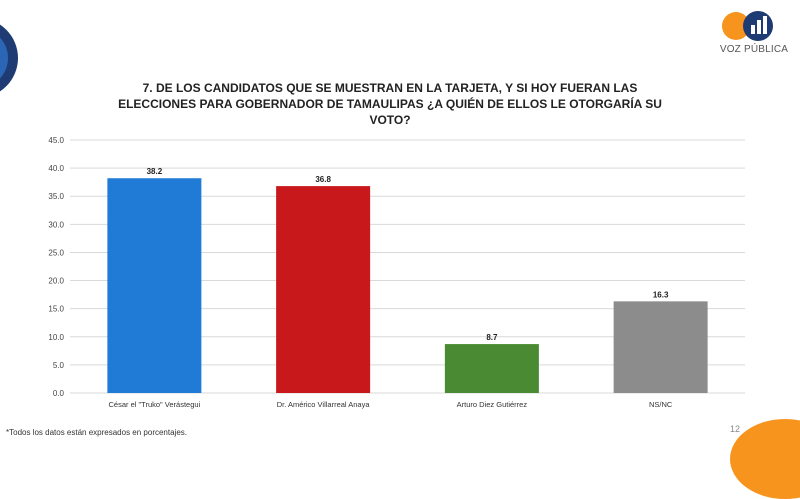  I want to click on page-number: 12, so click(735, 429).